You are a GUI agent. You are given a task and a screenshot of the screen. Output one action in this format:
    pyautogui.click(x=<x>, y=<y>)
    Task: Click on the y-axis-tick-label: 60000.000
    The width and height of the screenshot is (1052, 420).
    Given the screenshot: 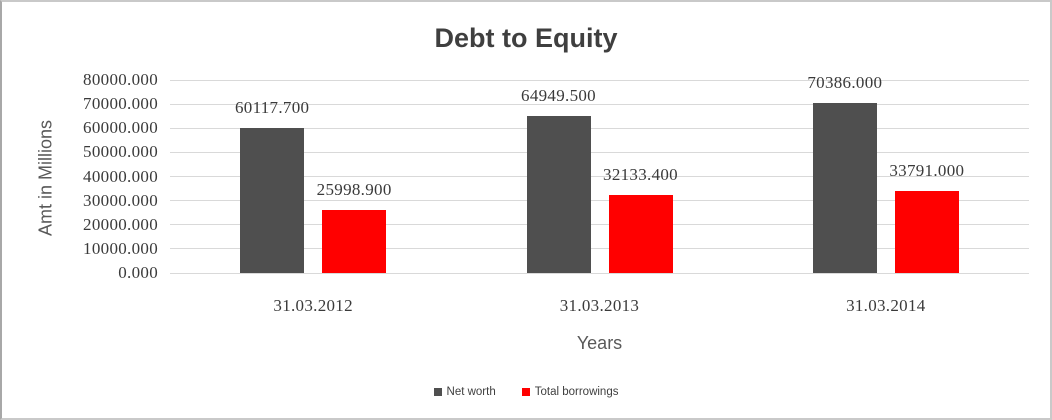 What is the action you would take?
    pyautogui.click(x=120, y=128)
    